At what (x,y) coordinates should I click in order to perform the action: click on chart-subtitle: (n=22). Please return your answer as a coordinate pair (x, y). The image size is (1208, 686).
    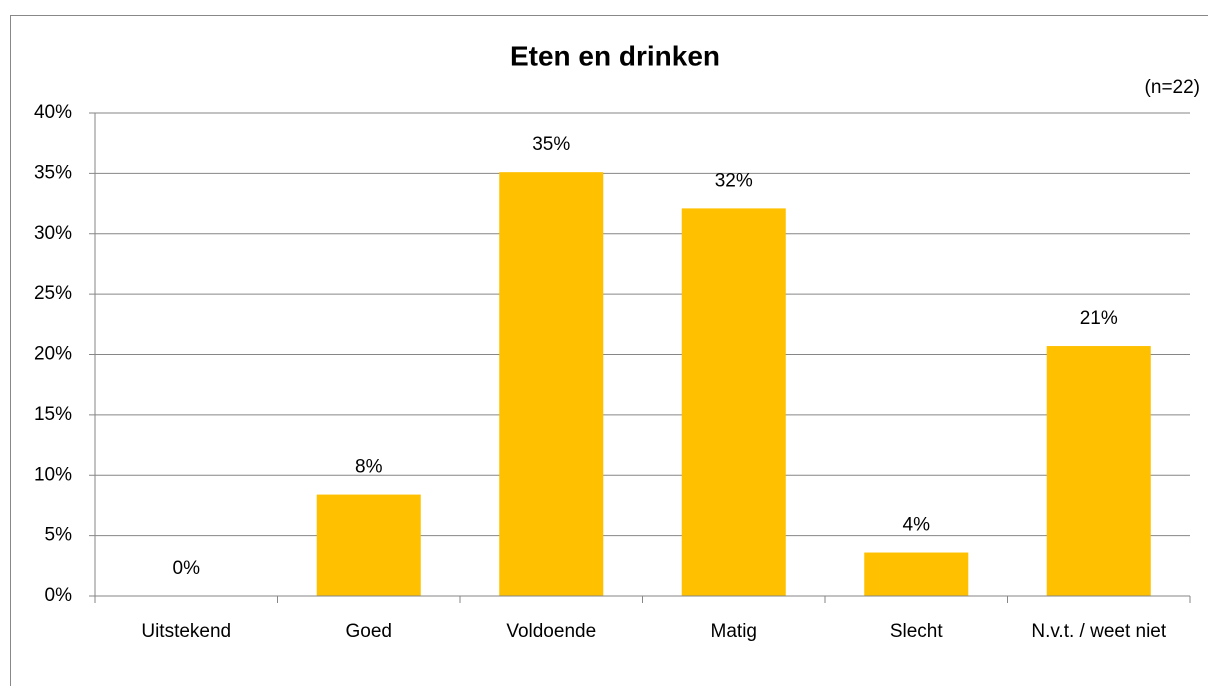
    Looking at the image, I should click on (1172, 87).